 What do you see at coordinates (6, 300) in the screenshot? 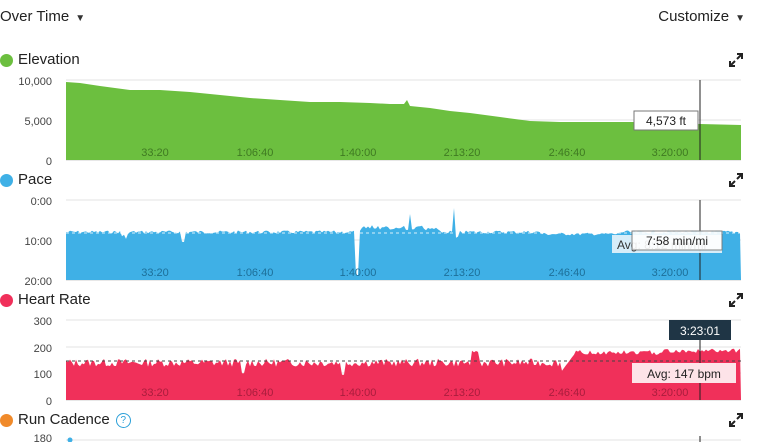
I see `heart-rate-legend-dot` at bounding box center [6, 300].